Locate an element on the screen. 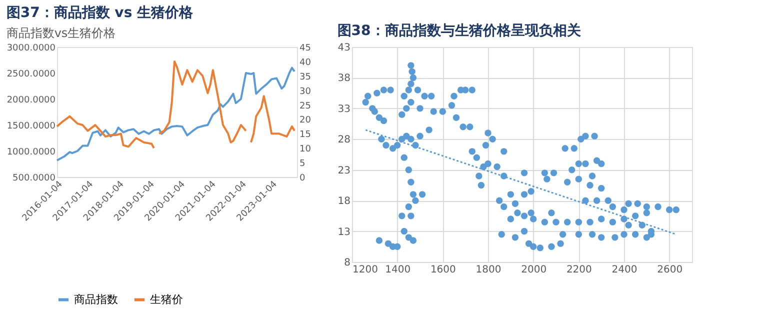 The width and height of the screenshot is (784, 320). x-tick-label: 1200 is located at coordinates (365, 270).